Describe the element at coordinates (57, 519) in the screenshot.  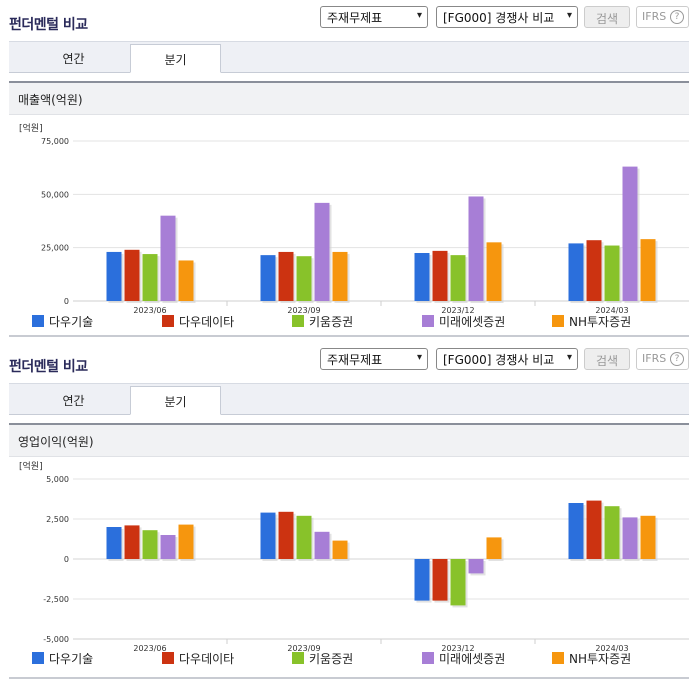
I see `y-tick-label: 2,500` at that location.